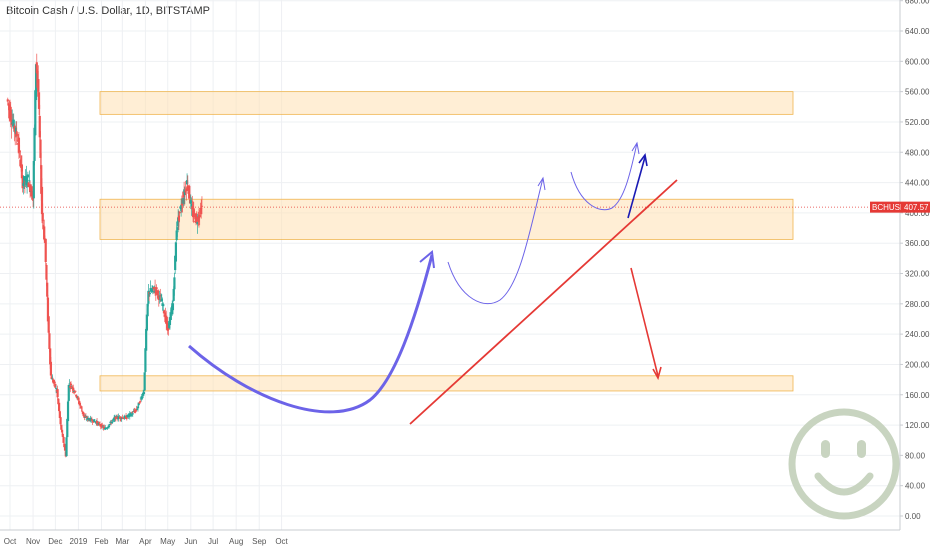  I want to click on x-tick-label: Aug, so click(236, 541).